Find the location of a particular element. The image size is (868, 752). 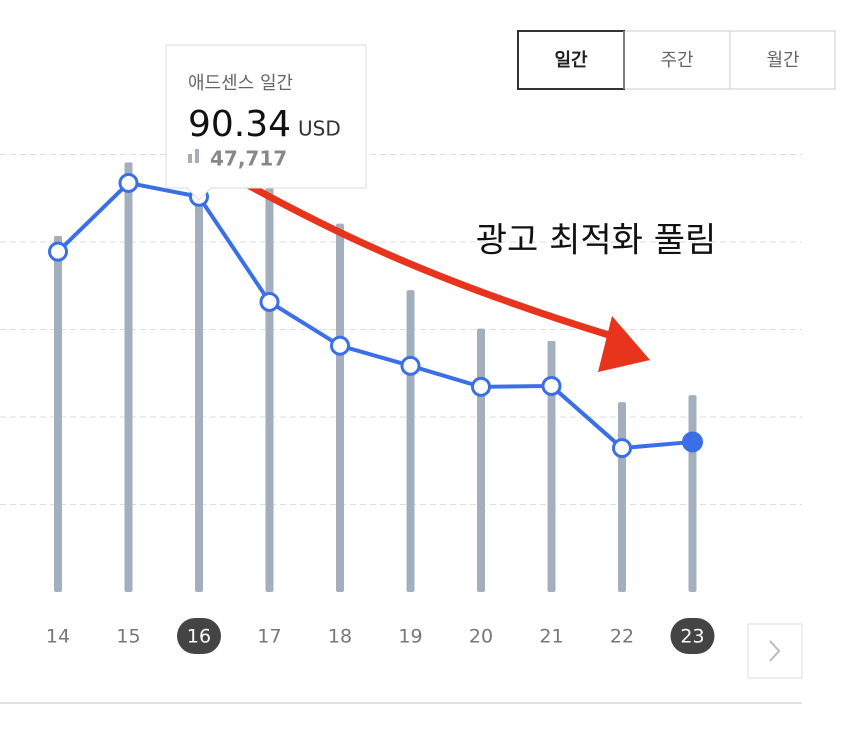

tab: 월간 is located at coordinates (782, 60).